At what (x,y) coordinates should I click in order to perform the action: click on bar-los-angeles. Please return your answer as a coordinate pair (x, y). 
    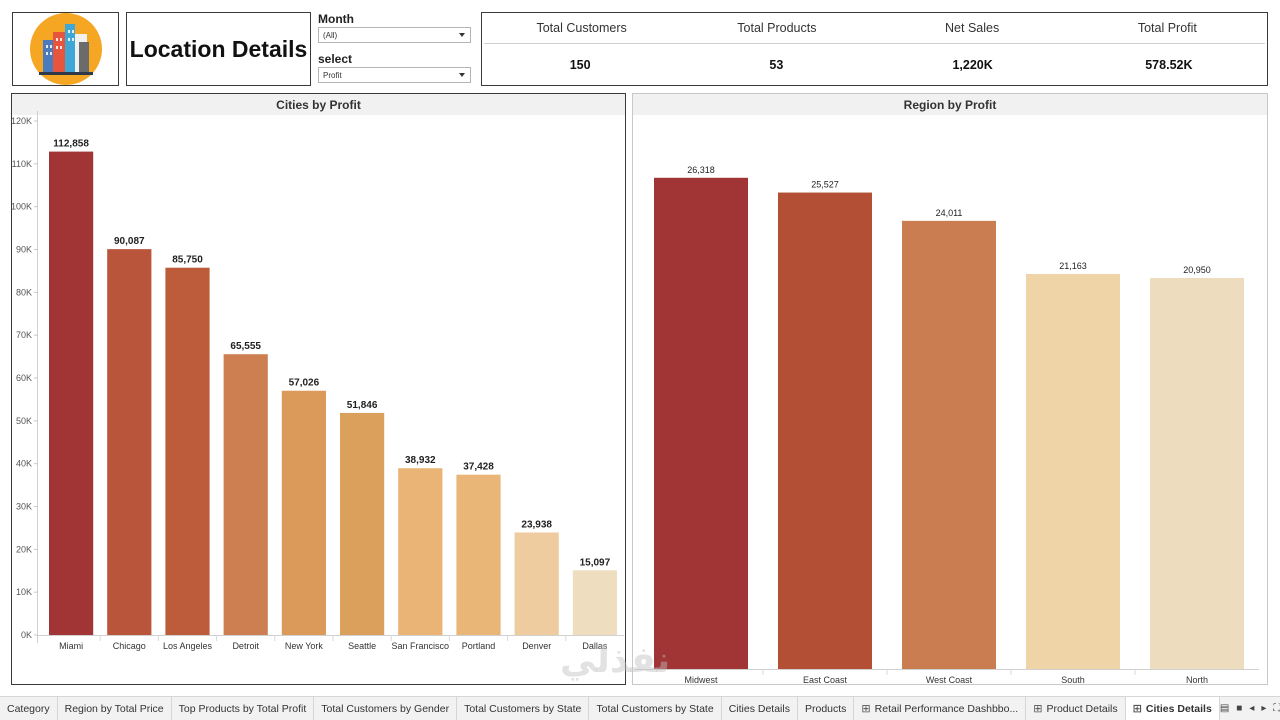
    Looking at the image, I should click on (187, 451).